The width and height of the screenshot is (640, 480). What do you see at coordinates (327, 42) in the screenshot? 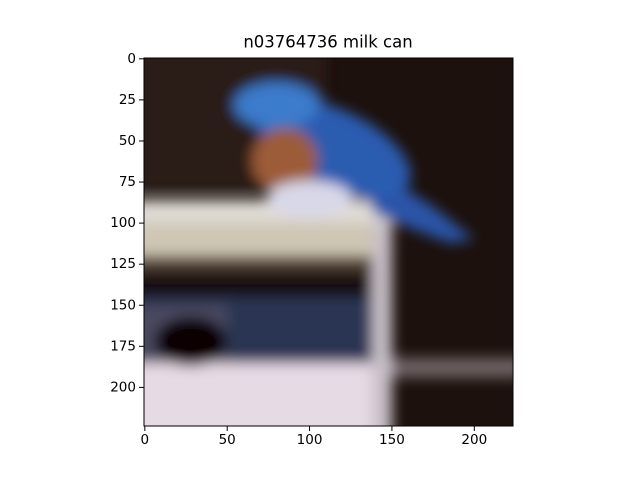
I see `chart-title: n03764736 milk can` at bounding box center [327, 42].